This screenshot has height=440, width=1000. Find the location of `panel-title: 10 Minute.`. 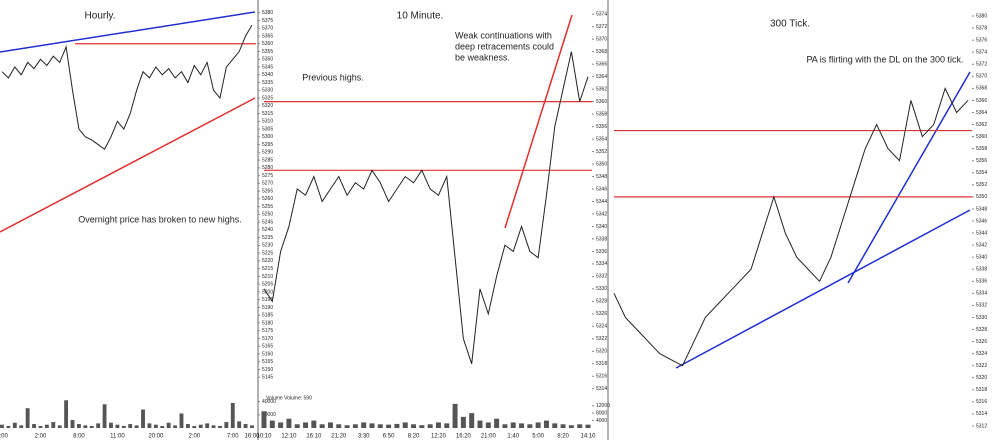

panel-title: 10 Minute. is located at coordinates (420, 16).